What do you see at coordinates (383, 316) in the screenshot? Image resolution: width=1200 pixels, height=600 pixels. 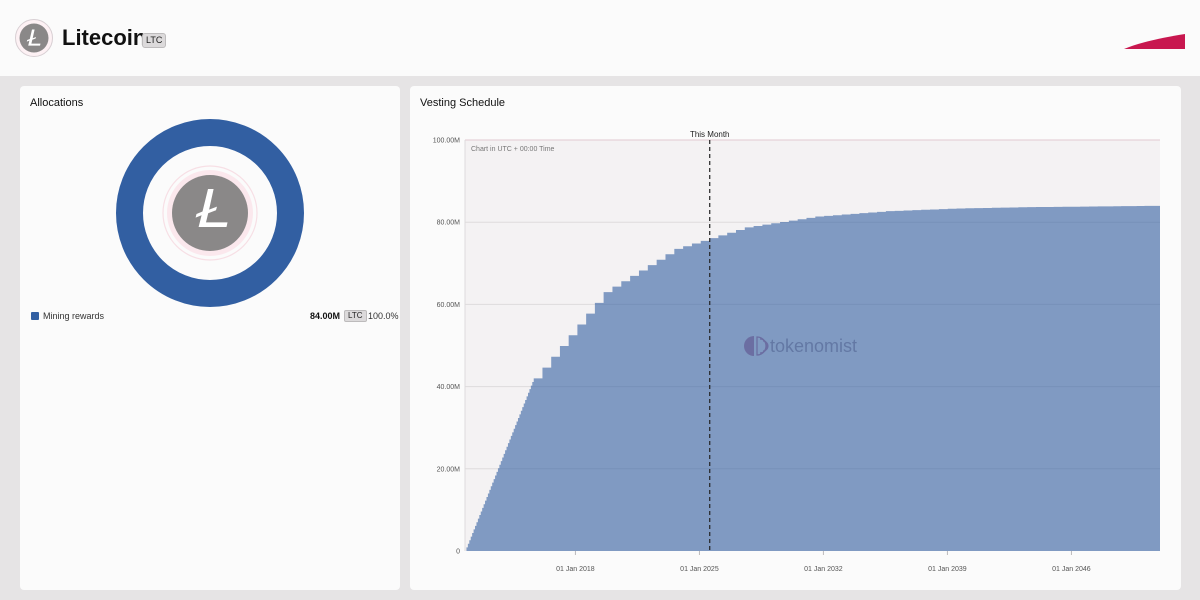 I see `legend-percent: 100.0%` at bounding box center [383, 316].